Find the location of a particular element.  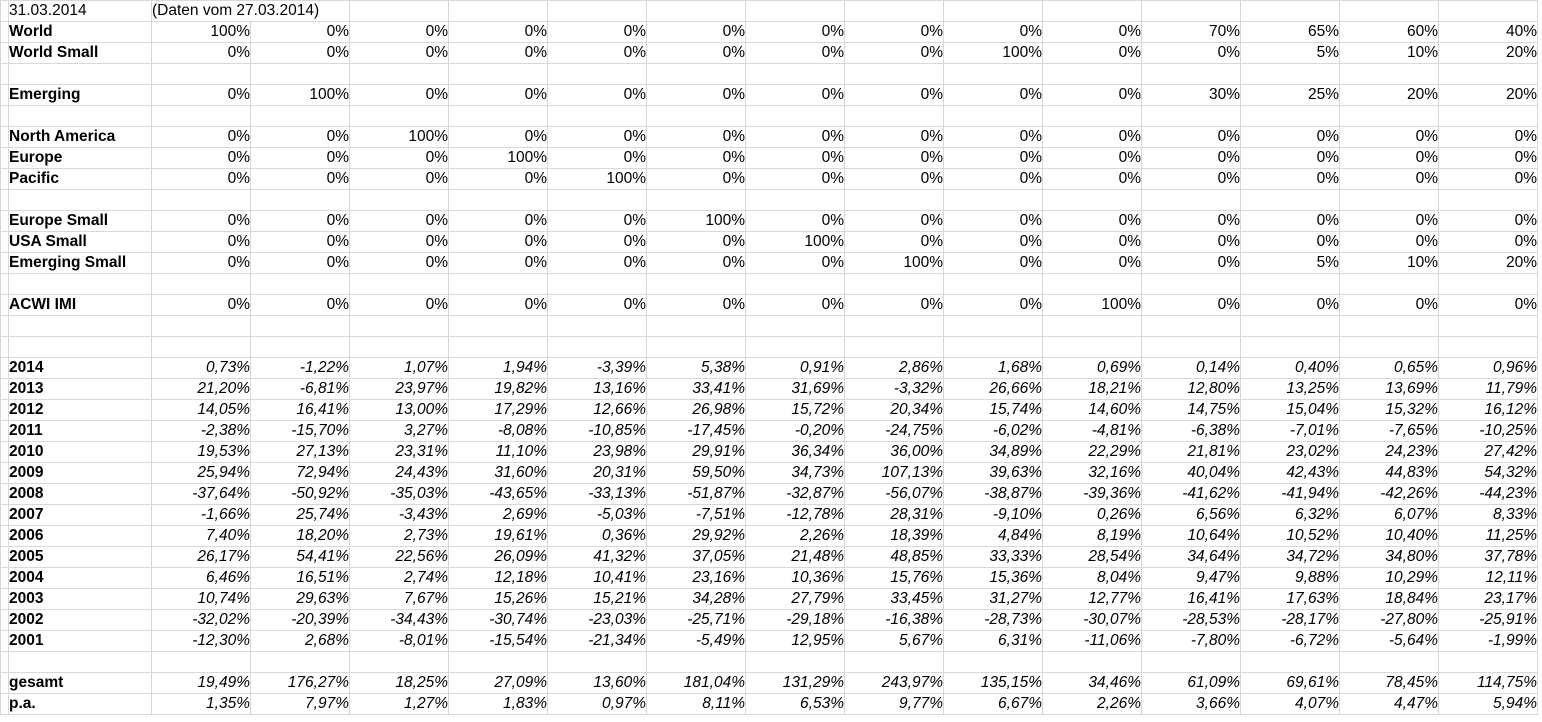

value-cell: -1,66% is located at coordinates (201, 515).